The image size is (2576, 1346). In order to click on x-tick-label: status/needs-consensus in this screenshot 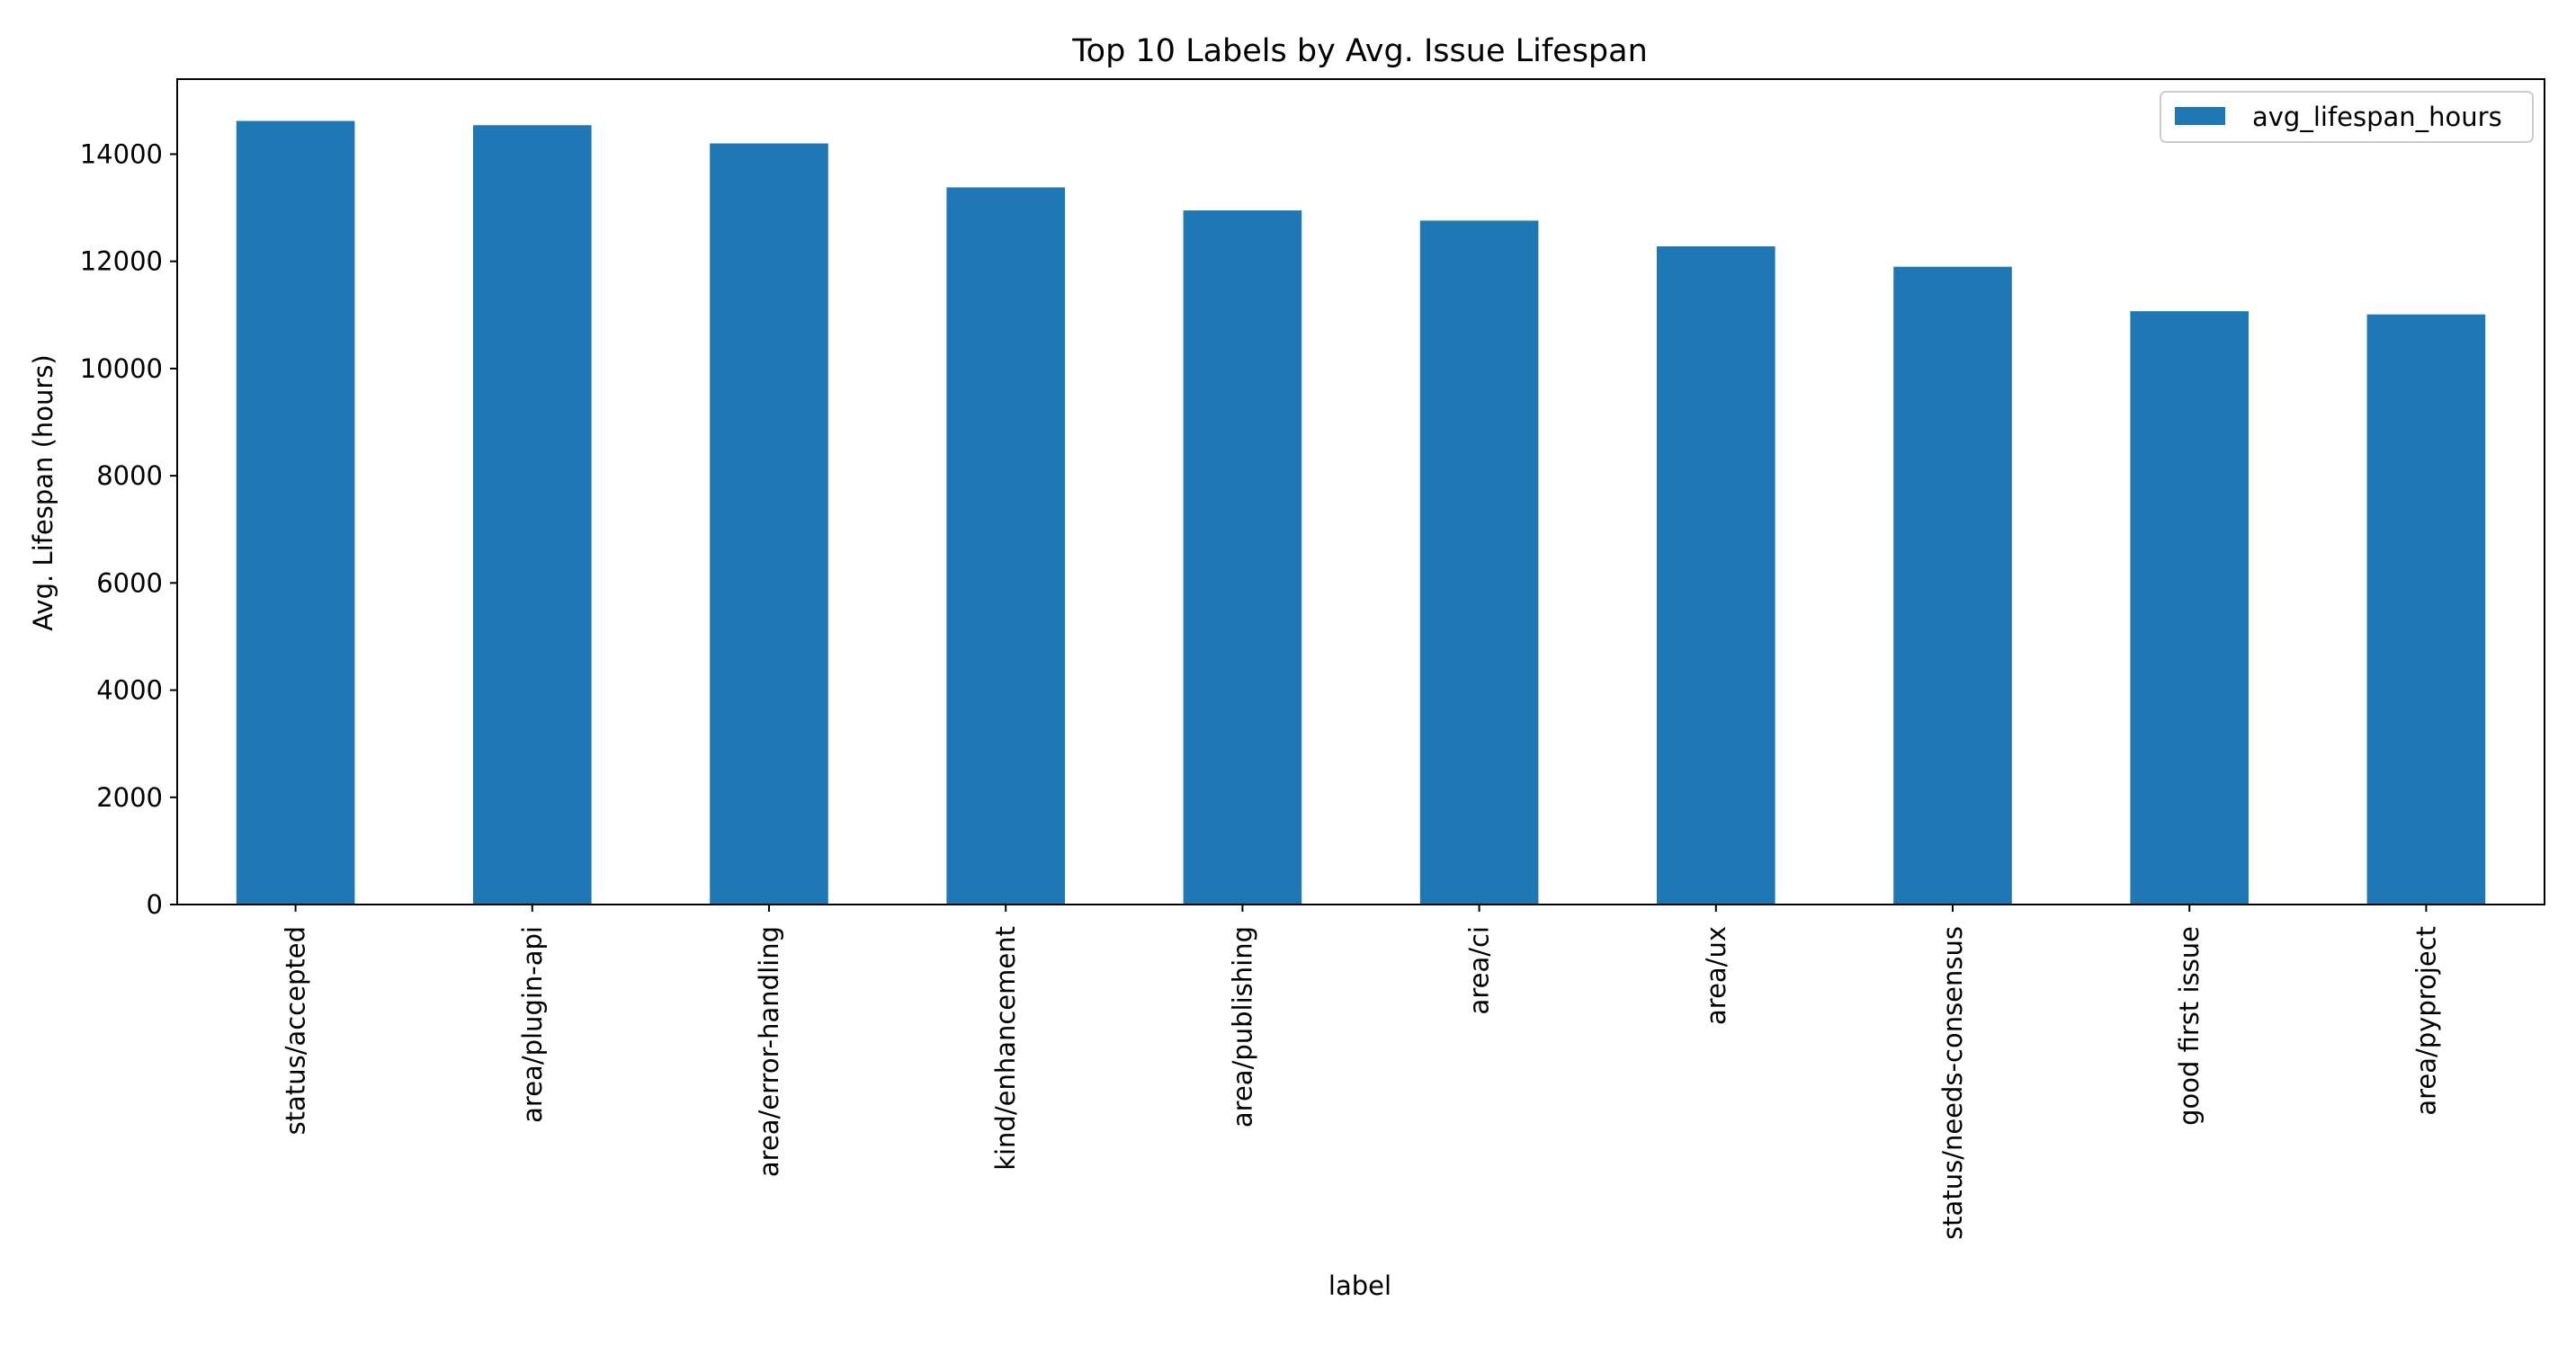, I will do `click(1952, 1083)`.